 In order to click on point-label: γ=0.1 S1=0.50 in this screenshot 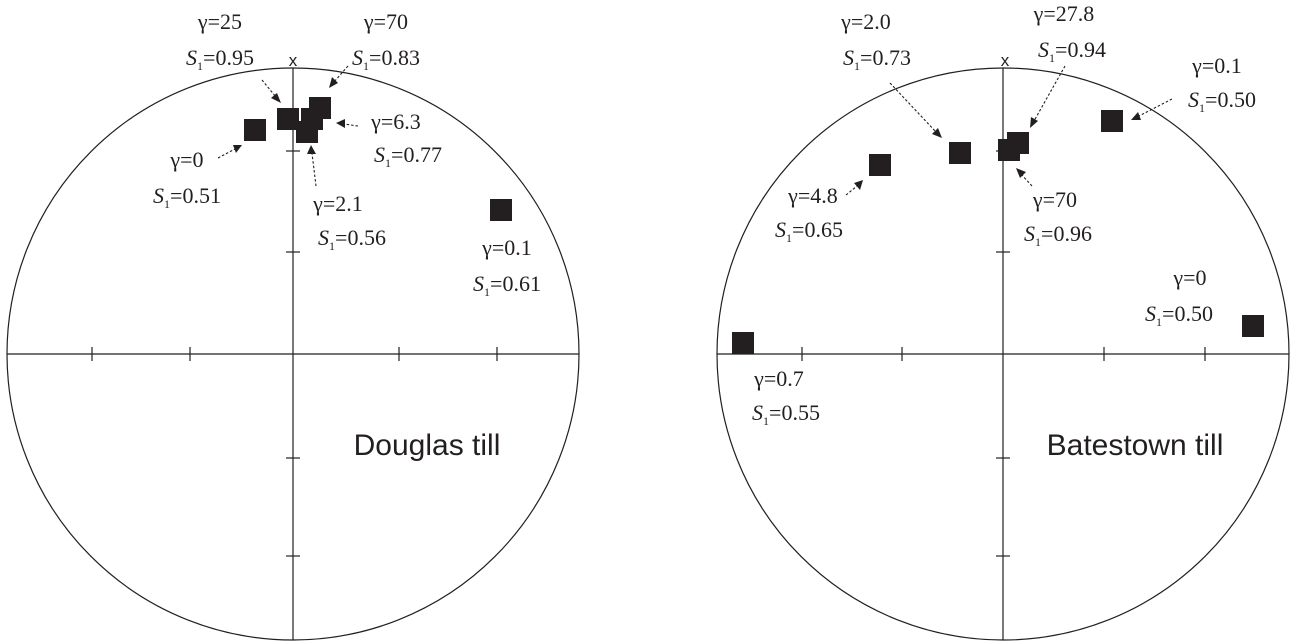, I will do `click(1222, 84)`.